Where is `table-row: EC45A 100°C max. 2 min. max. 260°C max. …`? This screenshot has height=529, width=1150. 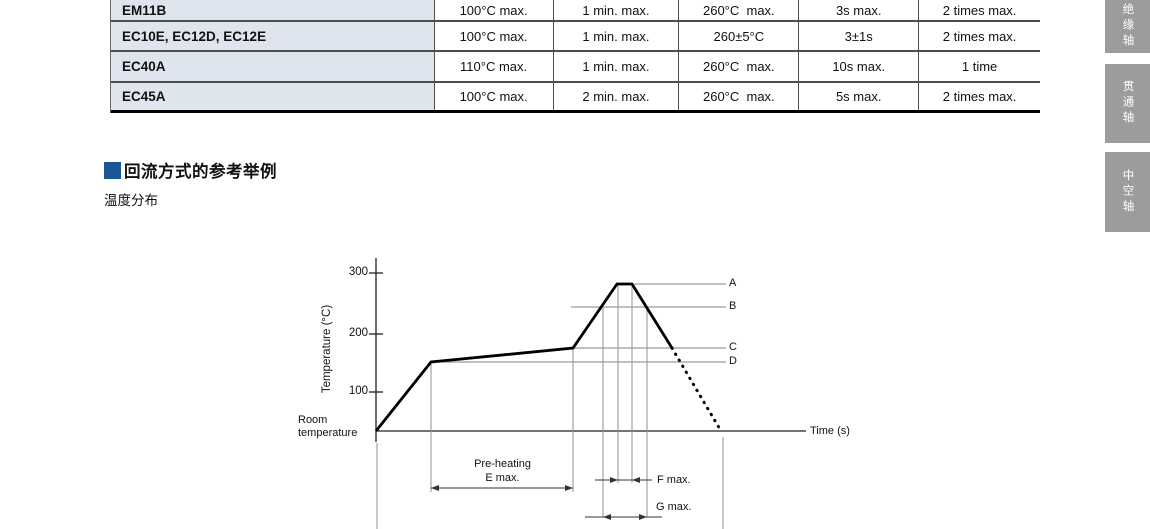 table-row: EC45A 100°C max. 2 min. max. 260°C max. … is located at coordinates (575, 98).